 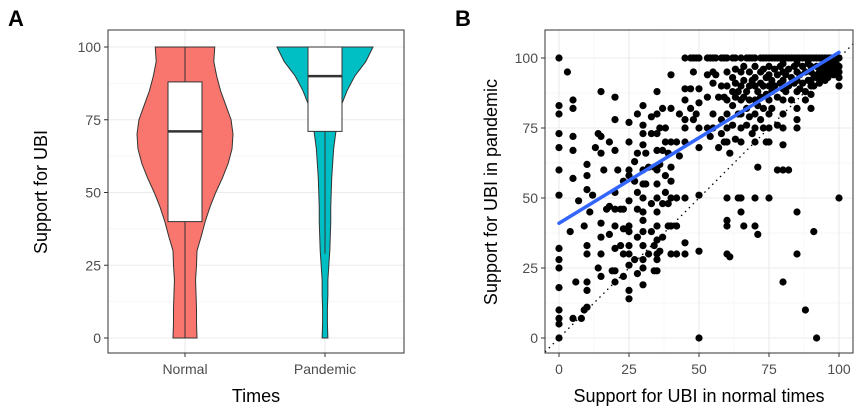 I want to click on panel-a-y-axis-title: Support for UBI, so click(x=41, y=192).